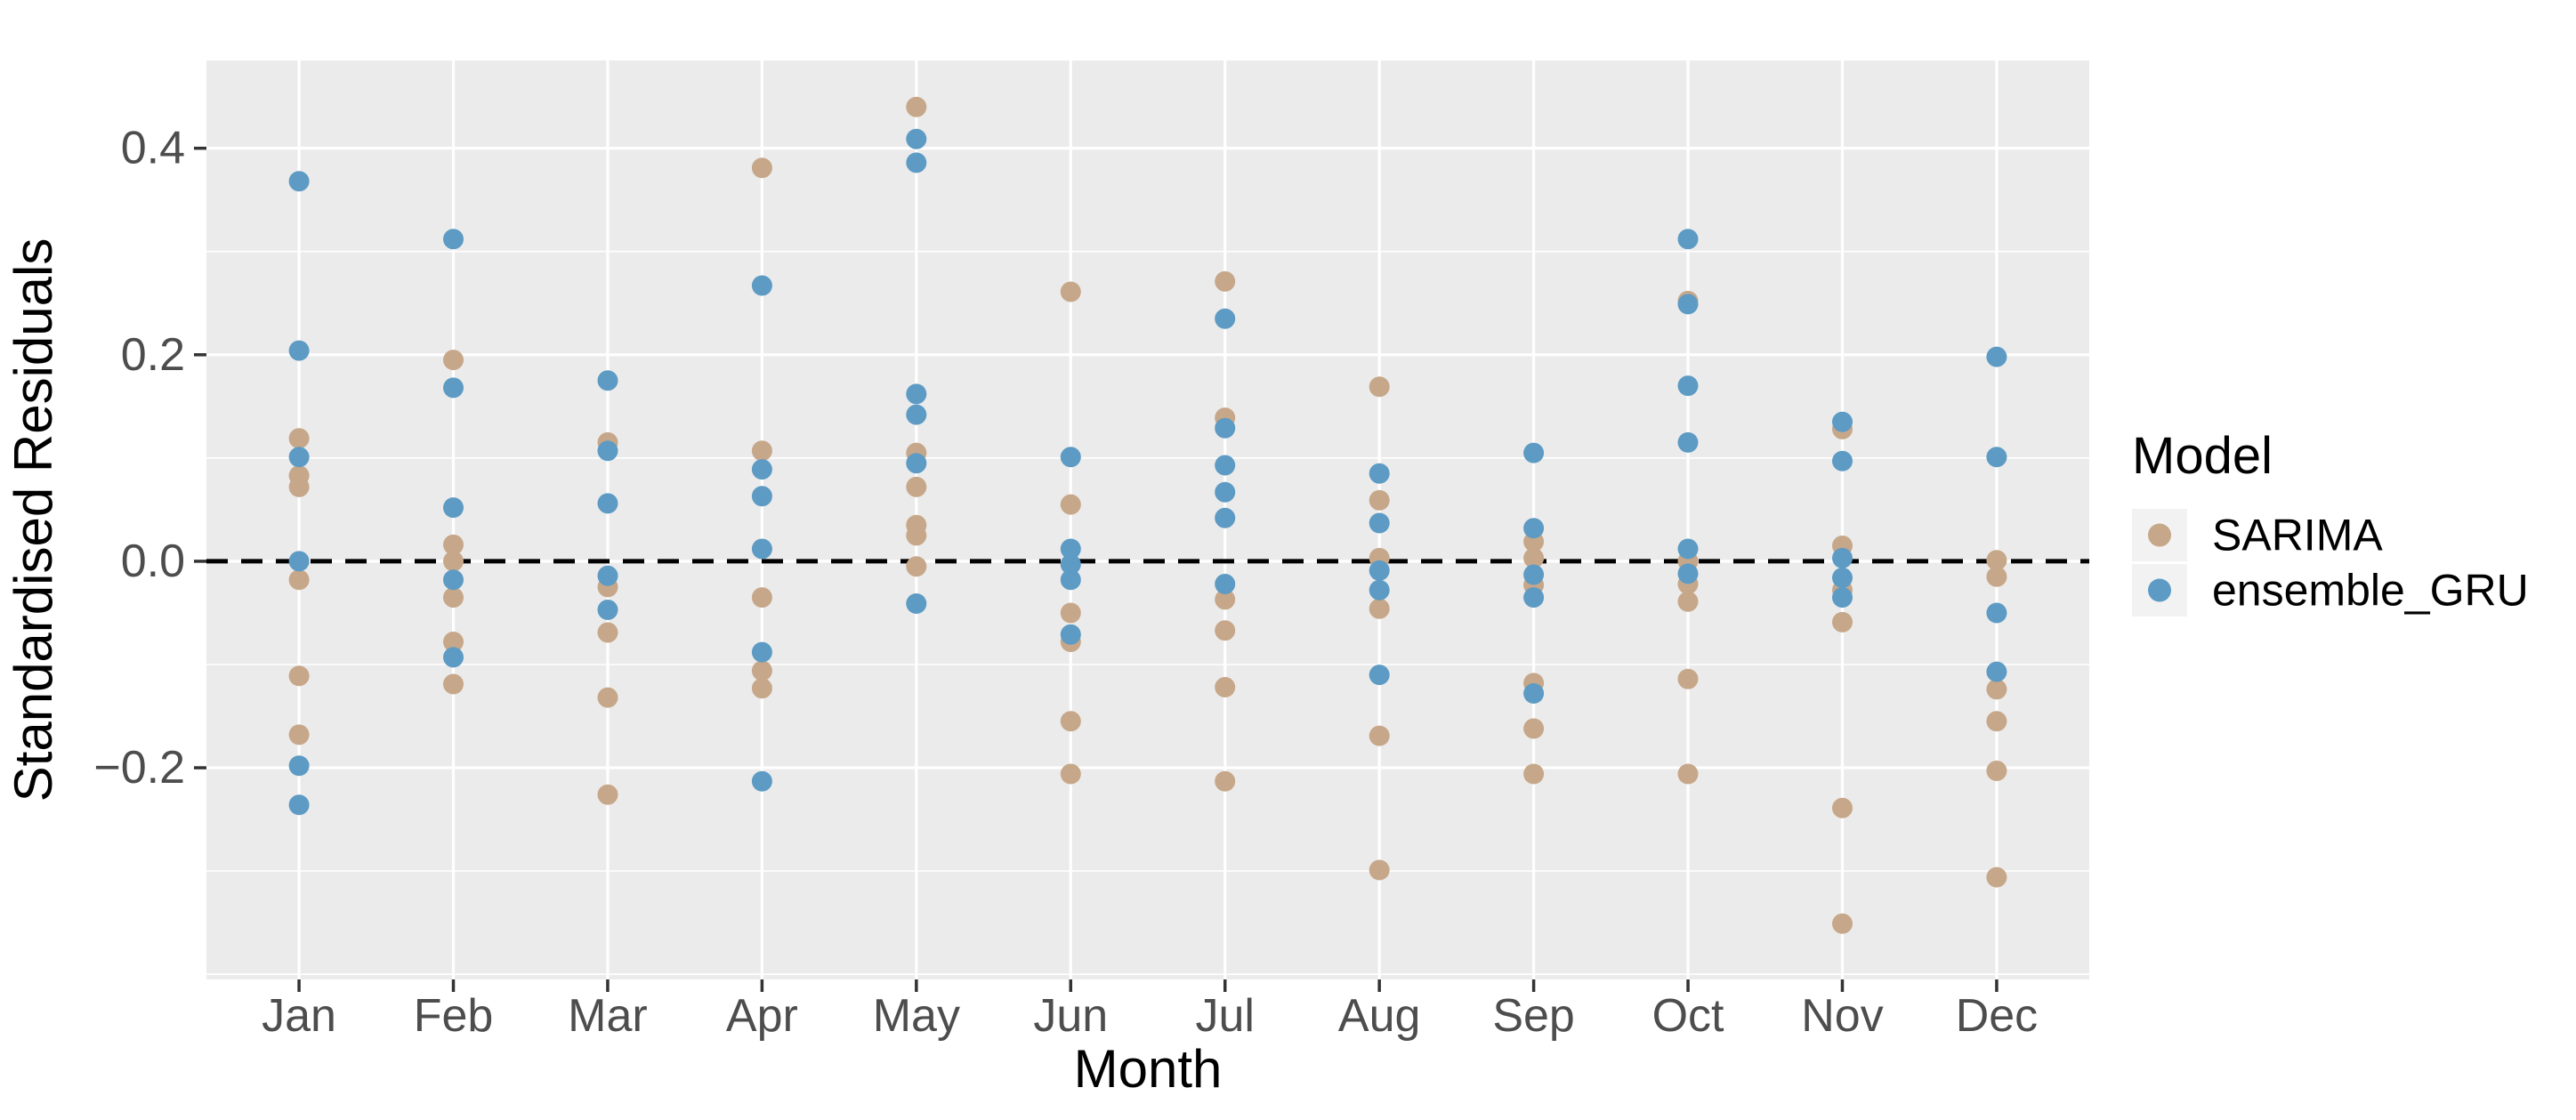 The height and width of the screenshot is (1120, 2576). I want to click on legend-label: ensemble_GRU, so click(2370, 591).